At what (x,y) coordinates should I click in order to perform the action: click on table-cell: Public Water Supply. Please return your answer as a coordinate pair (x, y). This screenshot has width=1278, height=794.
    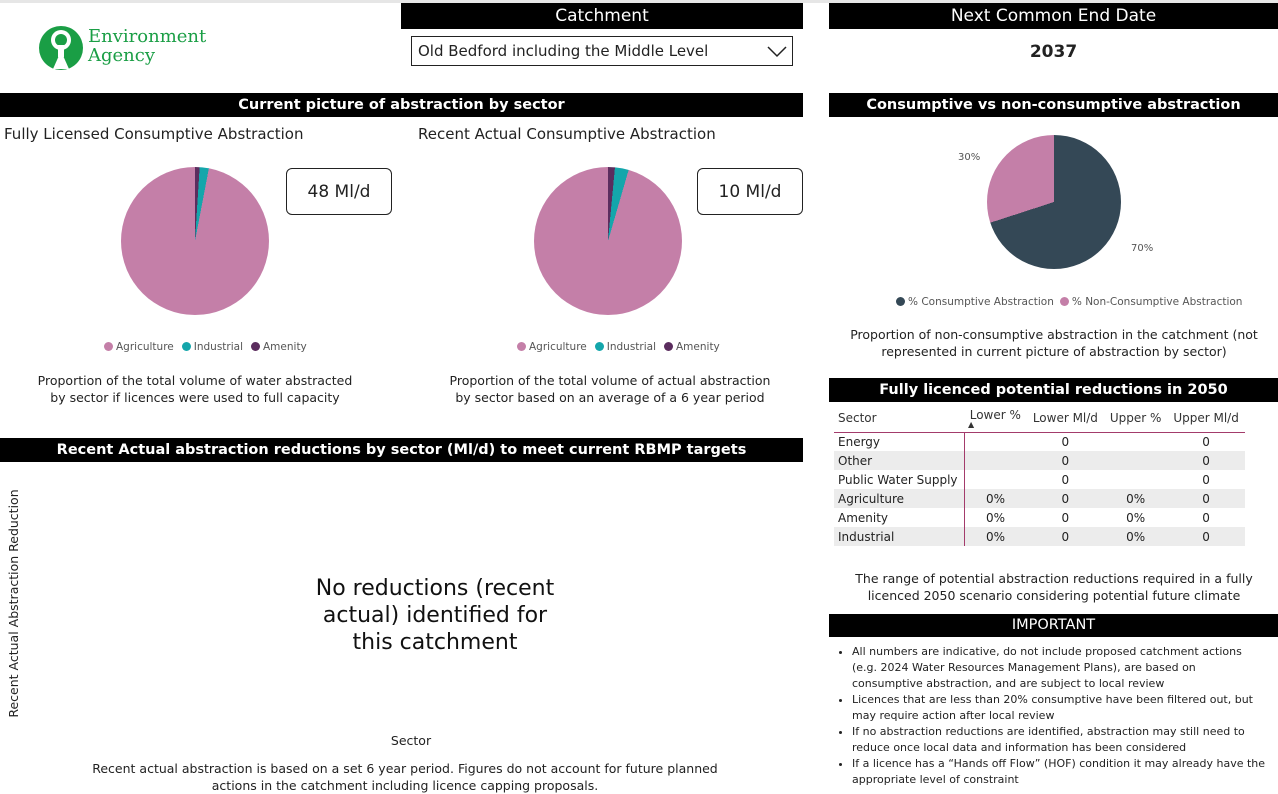
    Looking at the image, I should click on (899, 479).